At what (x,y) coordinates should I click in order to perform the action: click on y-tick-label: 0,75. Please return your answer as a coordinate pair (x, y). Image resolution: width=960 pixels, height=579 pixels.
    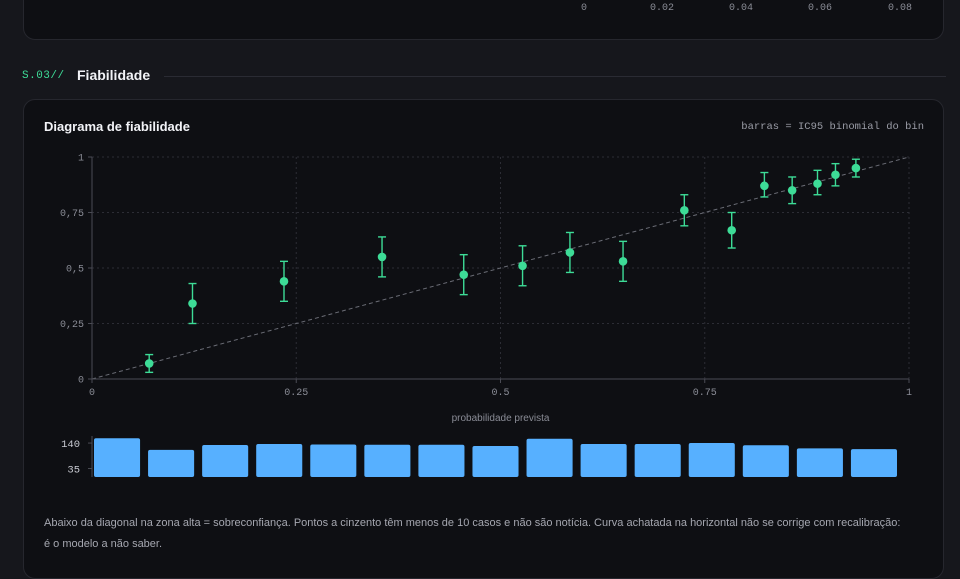
    Looking at the image, I should click on (72, 214).